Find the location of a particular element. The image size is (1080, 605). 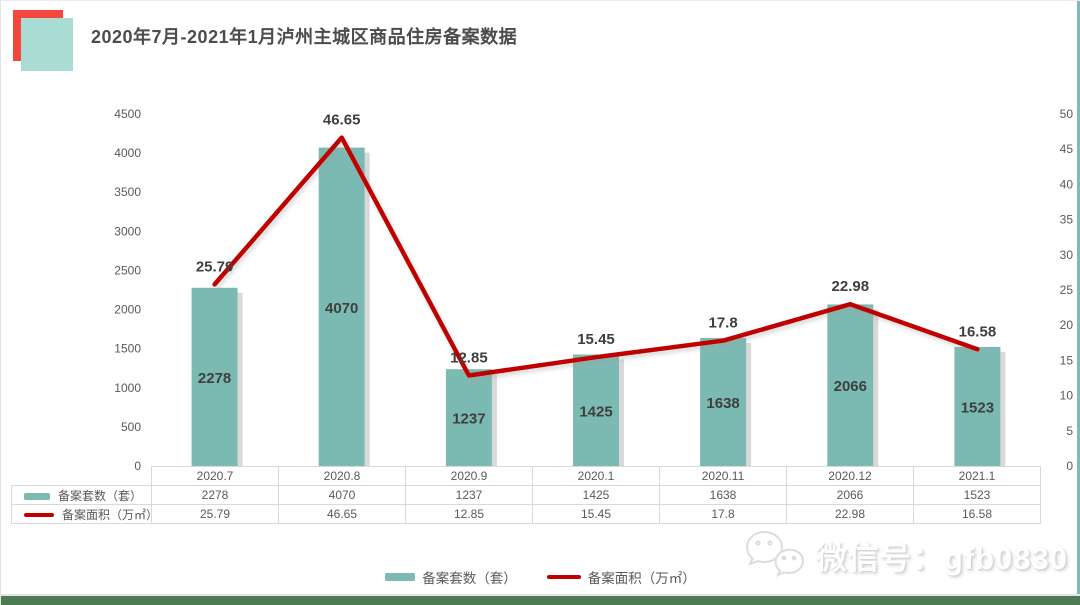

table-cell: 1523 is located at coordinates (977, 495).